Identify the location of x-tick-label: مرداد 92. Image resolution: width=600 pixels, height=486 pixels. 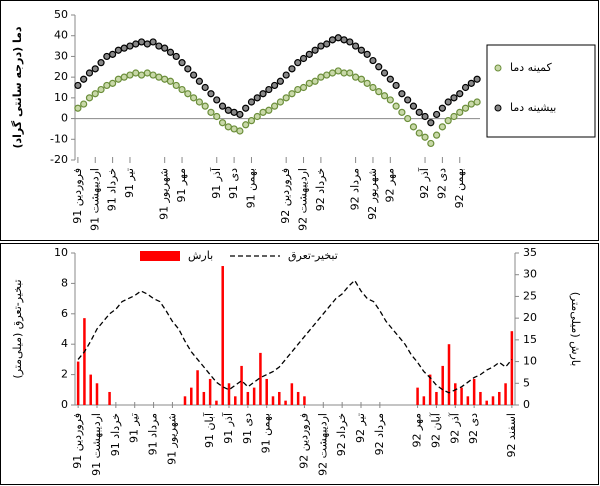
(355, 189).